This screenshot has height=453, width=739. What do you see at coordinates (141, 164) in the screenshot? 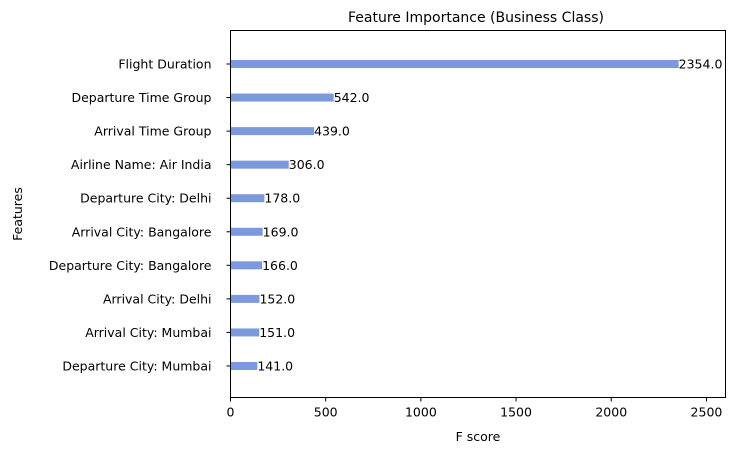
I see `y-tick-label-3: Airline Name: Air India` at bounding box center [141, 164].